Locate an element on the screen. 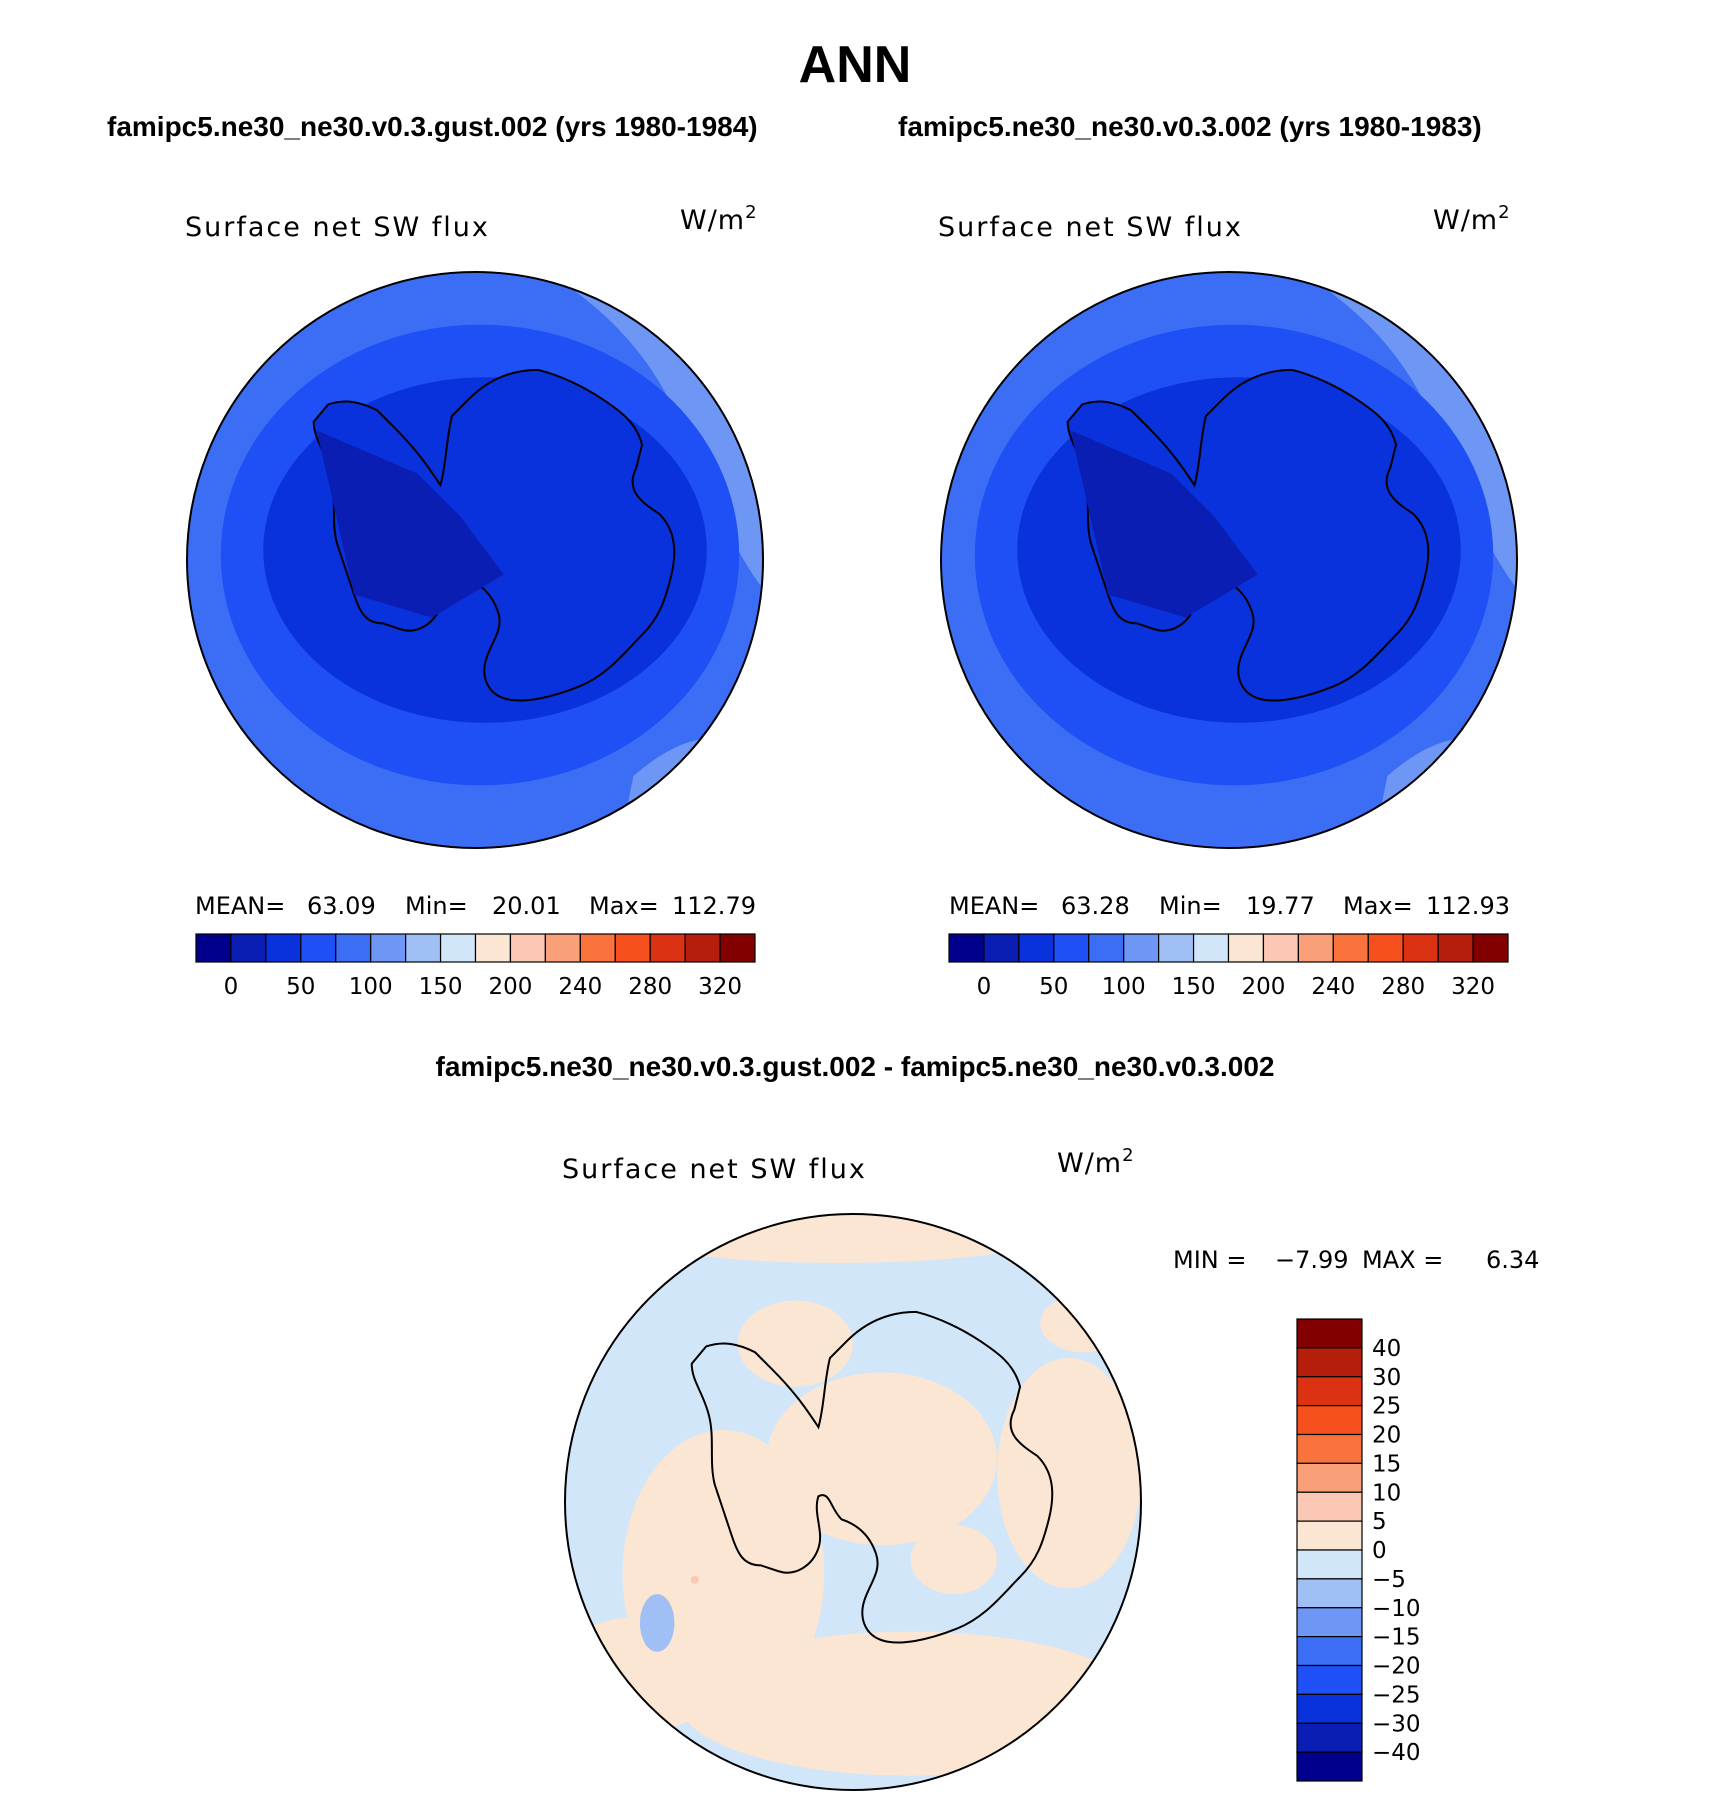  colorbar-tick-label: 10 is located at coordinates (1386, 1493).